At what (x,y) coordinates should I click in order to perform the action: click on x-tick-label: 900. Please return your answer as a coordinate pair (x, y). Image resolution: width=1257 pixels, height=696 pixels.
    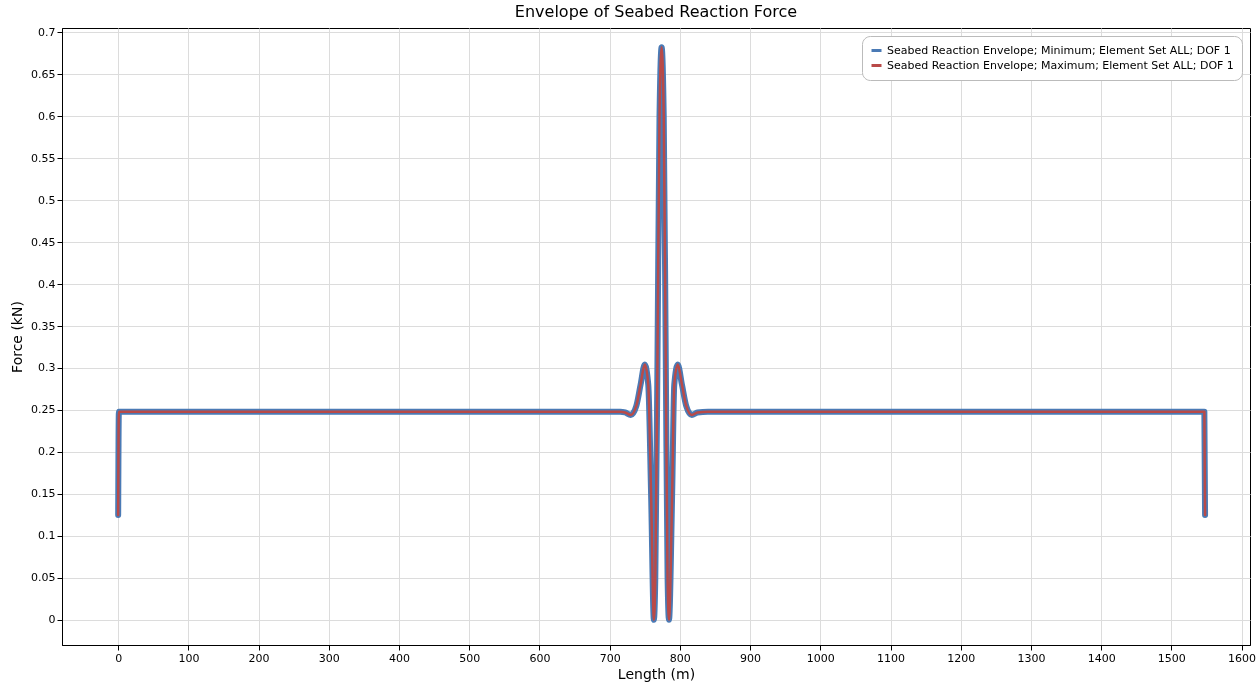
    Looking at the image, I should click on (751, 658).